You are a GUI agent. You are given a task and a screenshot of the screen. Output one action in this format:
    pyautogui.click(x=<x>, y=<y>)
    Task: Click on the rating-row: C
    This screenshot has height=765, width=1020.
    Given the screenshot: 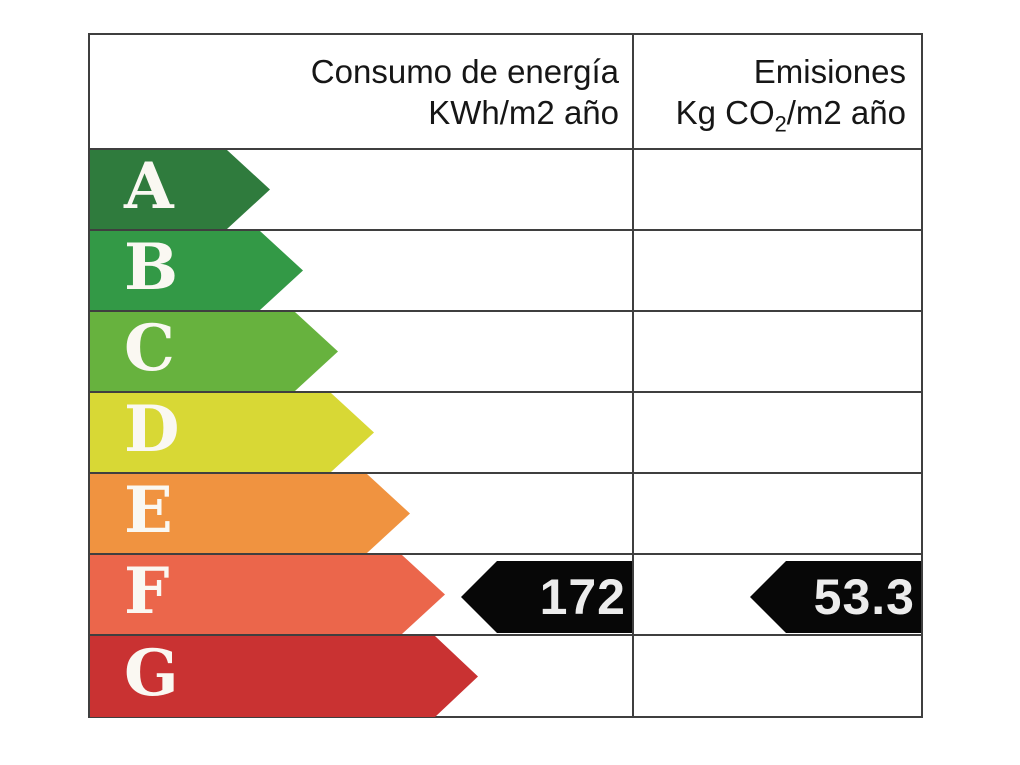 What is the action you would take?
    pyautogui.click(x=505, y=352)
    